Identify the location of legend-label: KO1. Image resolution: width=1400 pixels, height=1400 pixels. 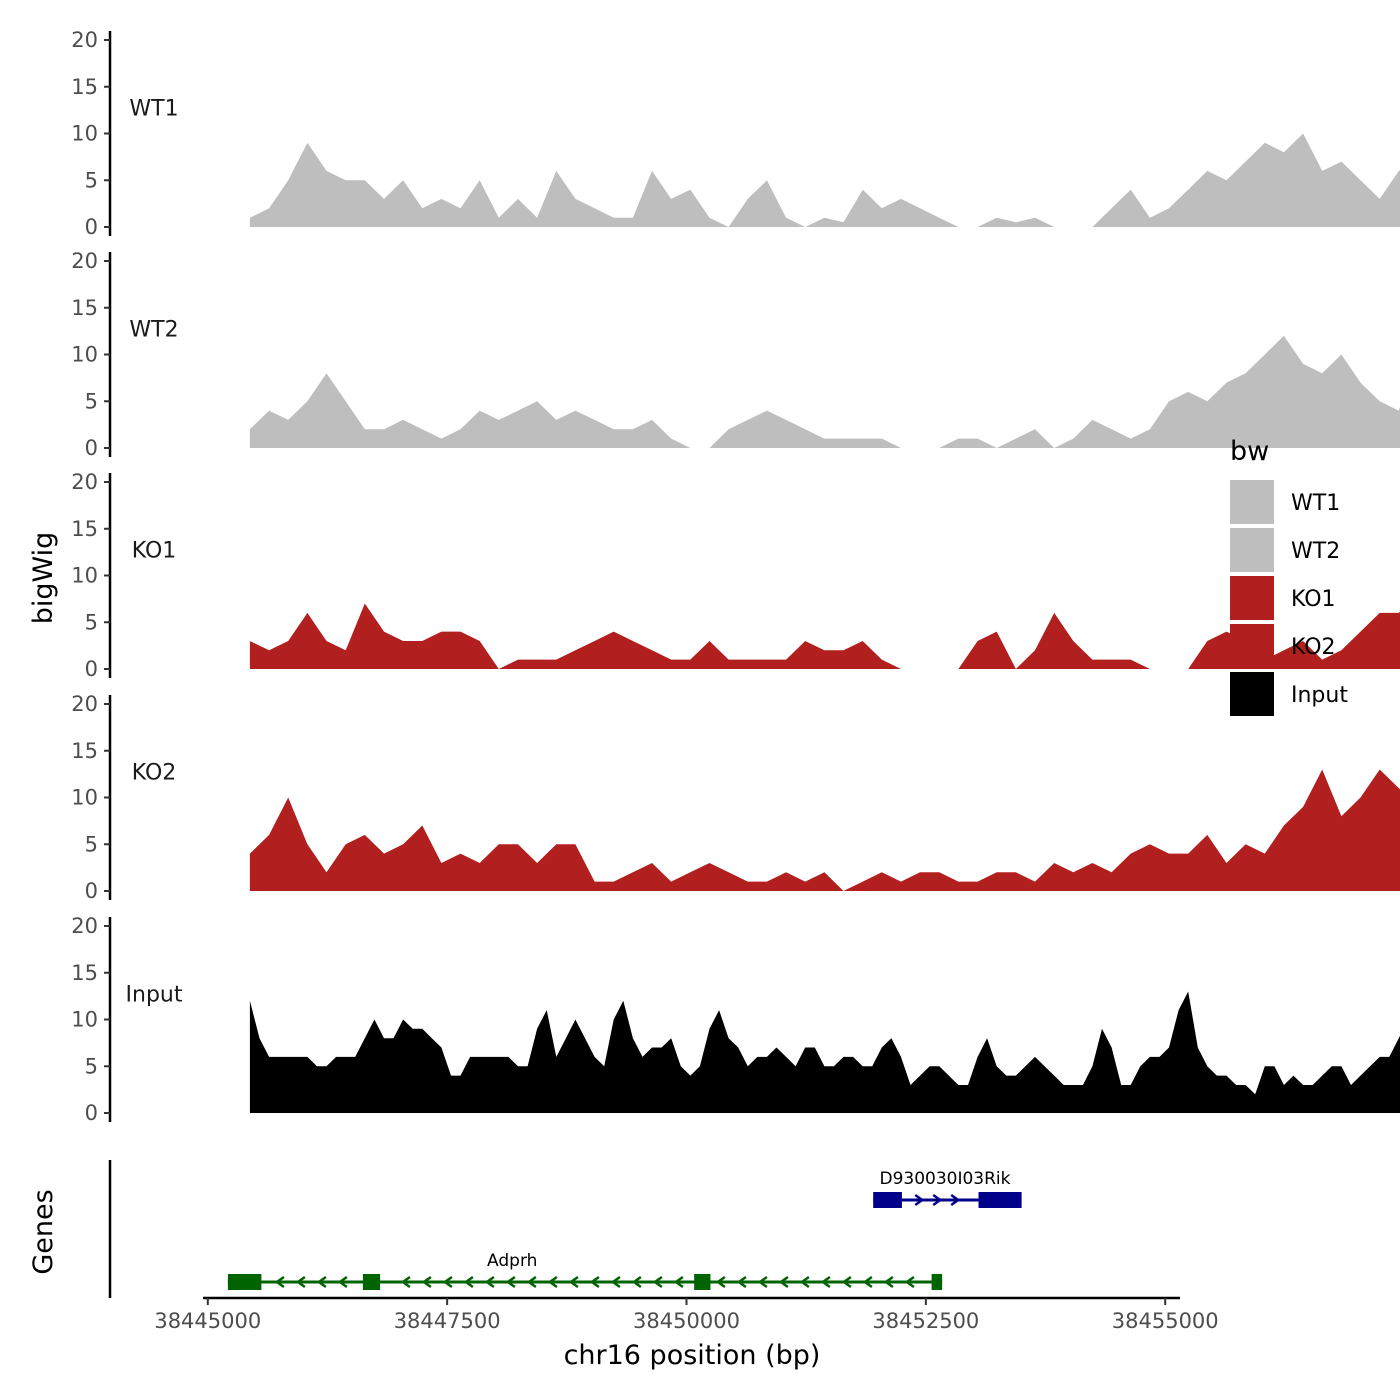
(1313, 599).